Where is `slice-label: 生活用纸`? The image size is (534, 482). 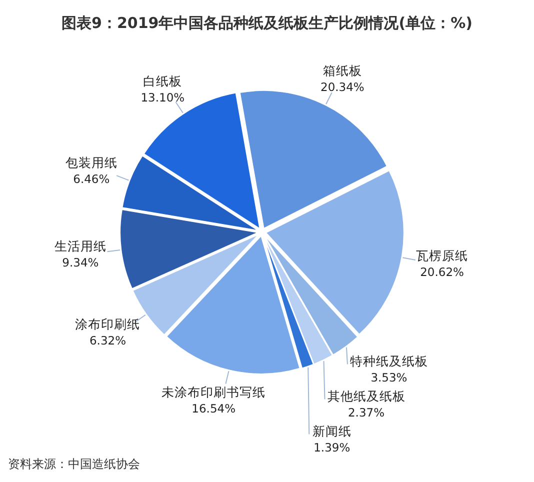 slice-label: 生活用纸 is located at coordinates (80, 246).